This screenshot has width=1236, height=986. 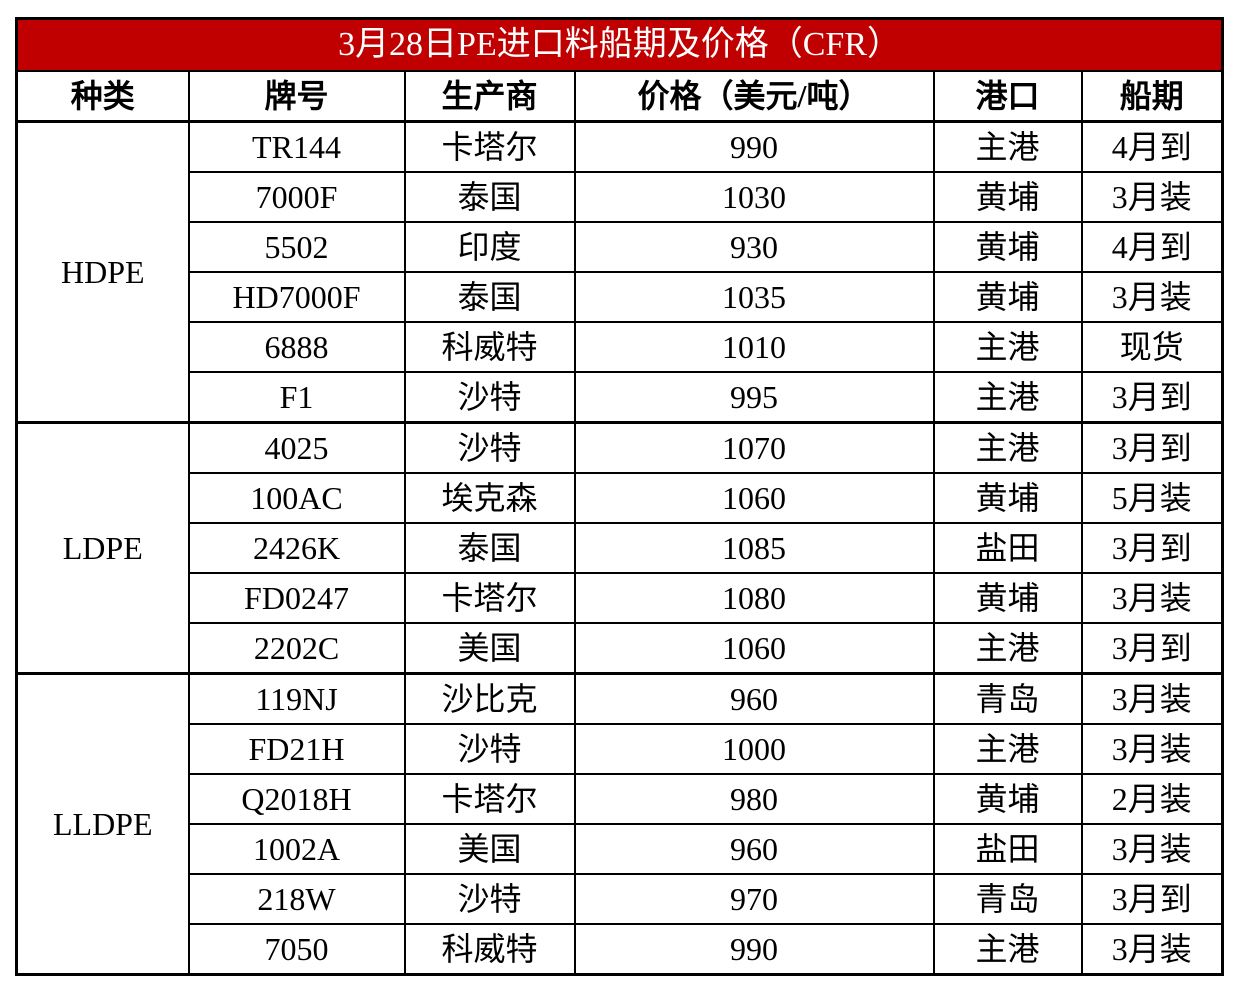 What do you see at coordinates (1007, 96) in the screenshot?
I see `header-cell: 港口` at bounding box center [1007, 96].